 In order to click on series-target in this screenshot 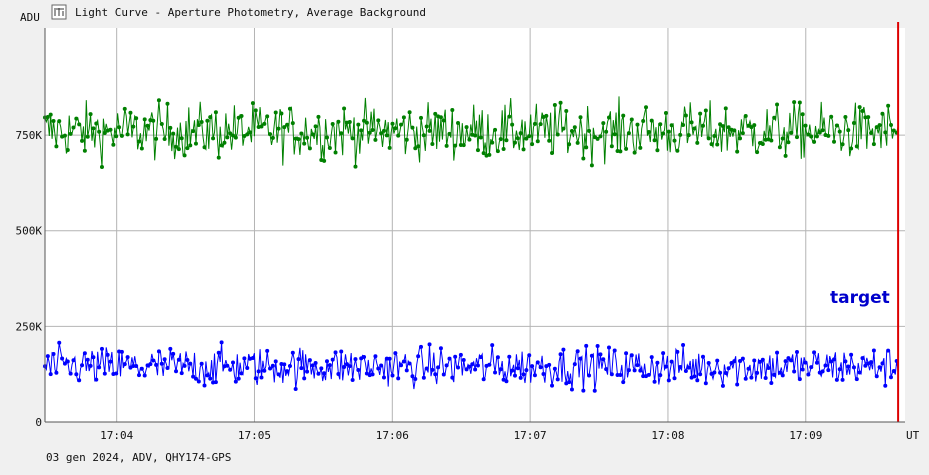, I will do `click(471, 366)`.